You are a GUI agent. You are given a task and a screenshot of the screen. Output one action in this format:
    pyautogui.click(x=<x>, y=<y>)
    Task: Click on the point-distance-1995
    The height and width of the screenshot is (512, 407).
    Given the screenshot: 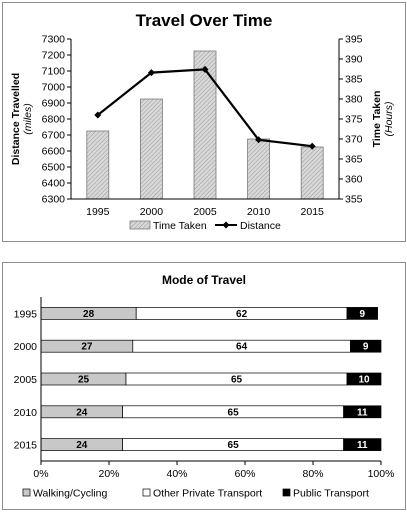 What is the action you would take?
    pyautogui.click(x=98, y=115)
    